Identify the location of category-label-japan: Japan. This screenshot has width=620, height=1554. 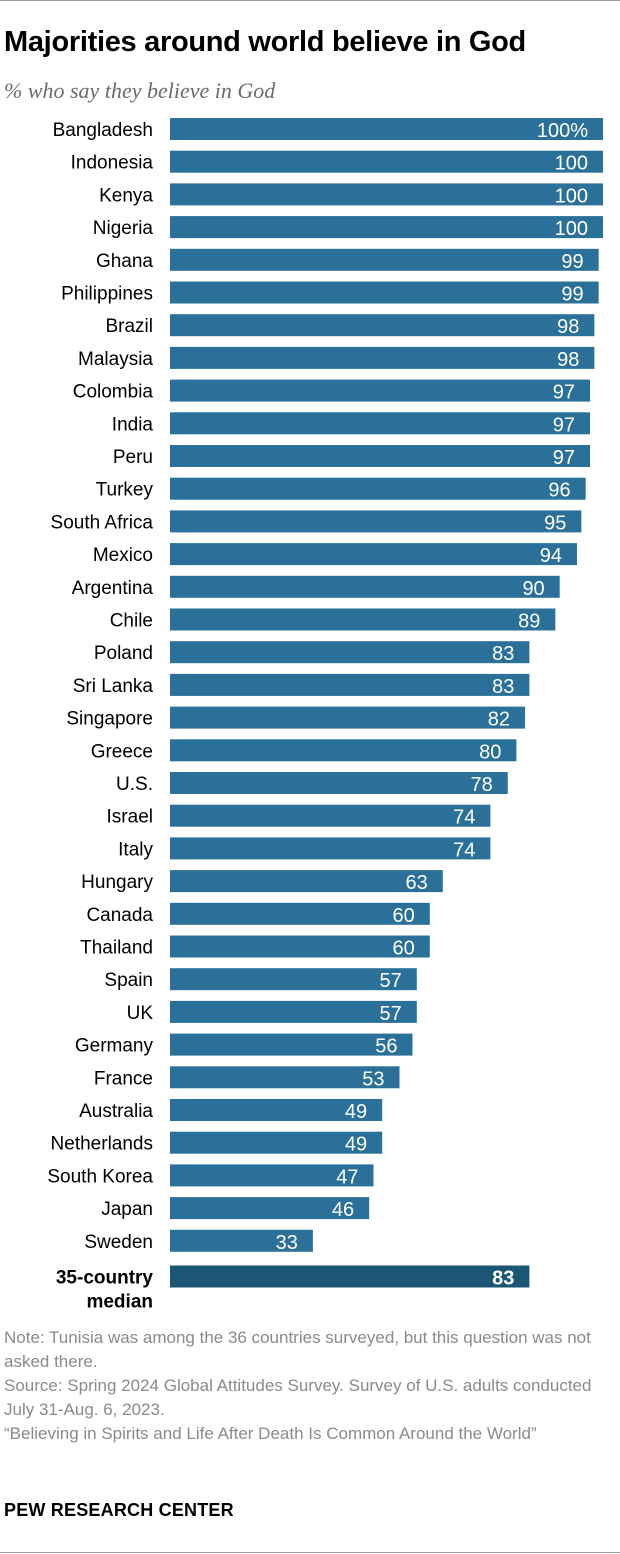
(127, 1209).